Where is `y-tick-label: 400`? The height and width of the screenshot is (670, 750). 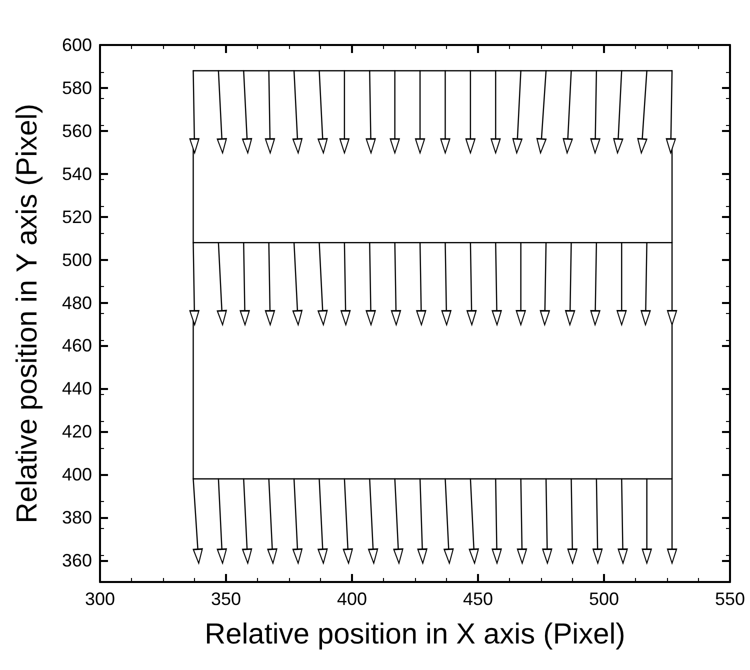
y-tick-label: 400 is located at coordinates (77, 474).